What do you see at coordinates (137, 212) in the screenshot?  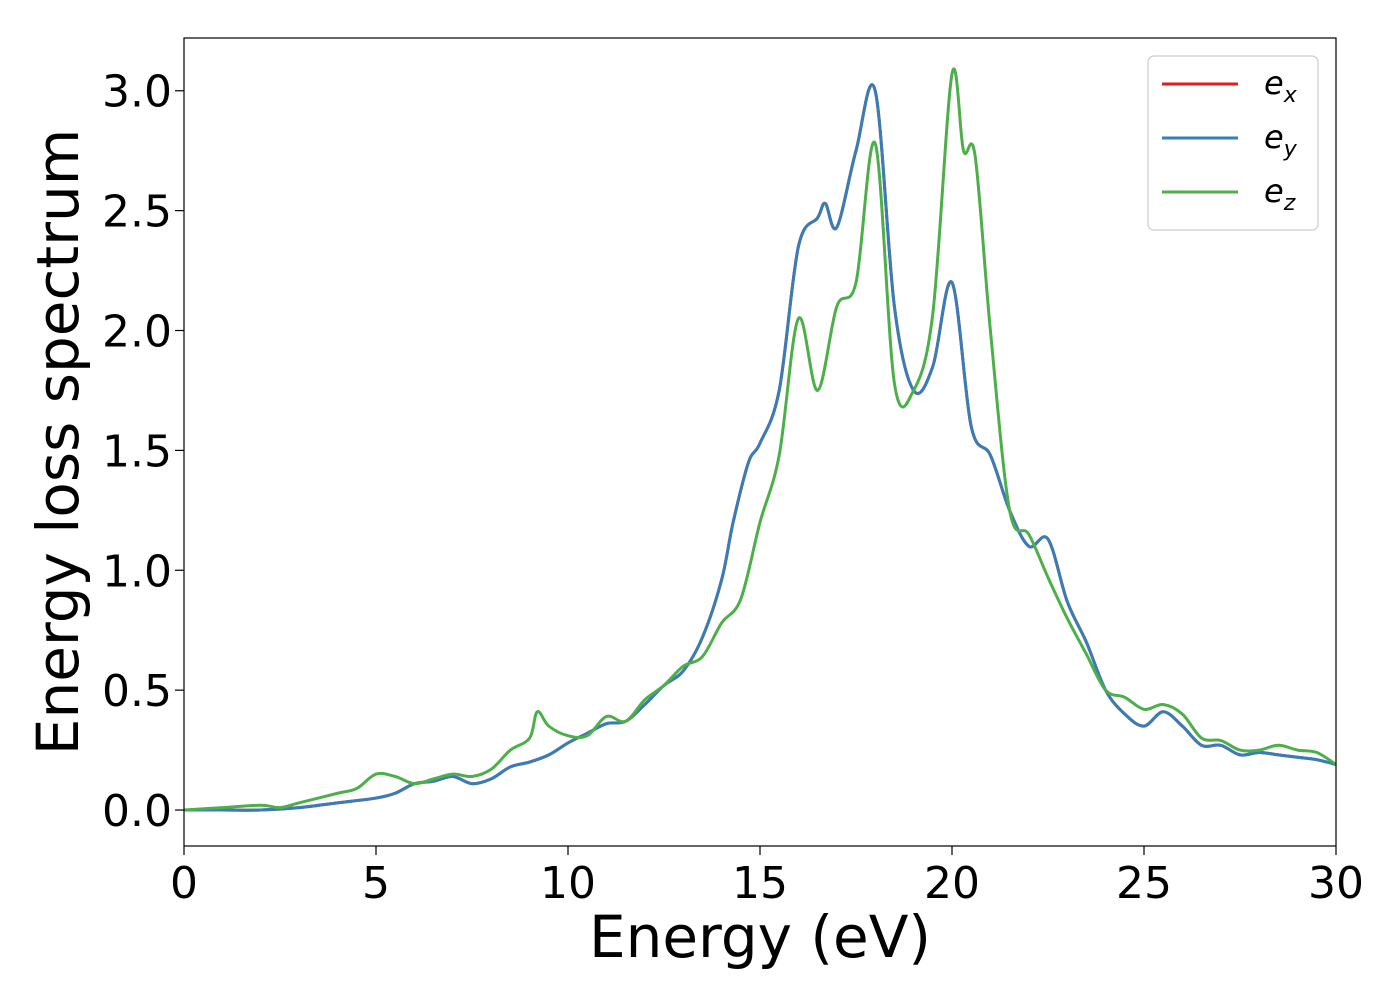 I see `y-tick-label: 2.5` at bounding box center [137, 212].